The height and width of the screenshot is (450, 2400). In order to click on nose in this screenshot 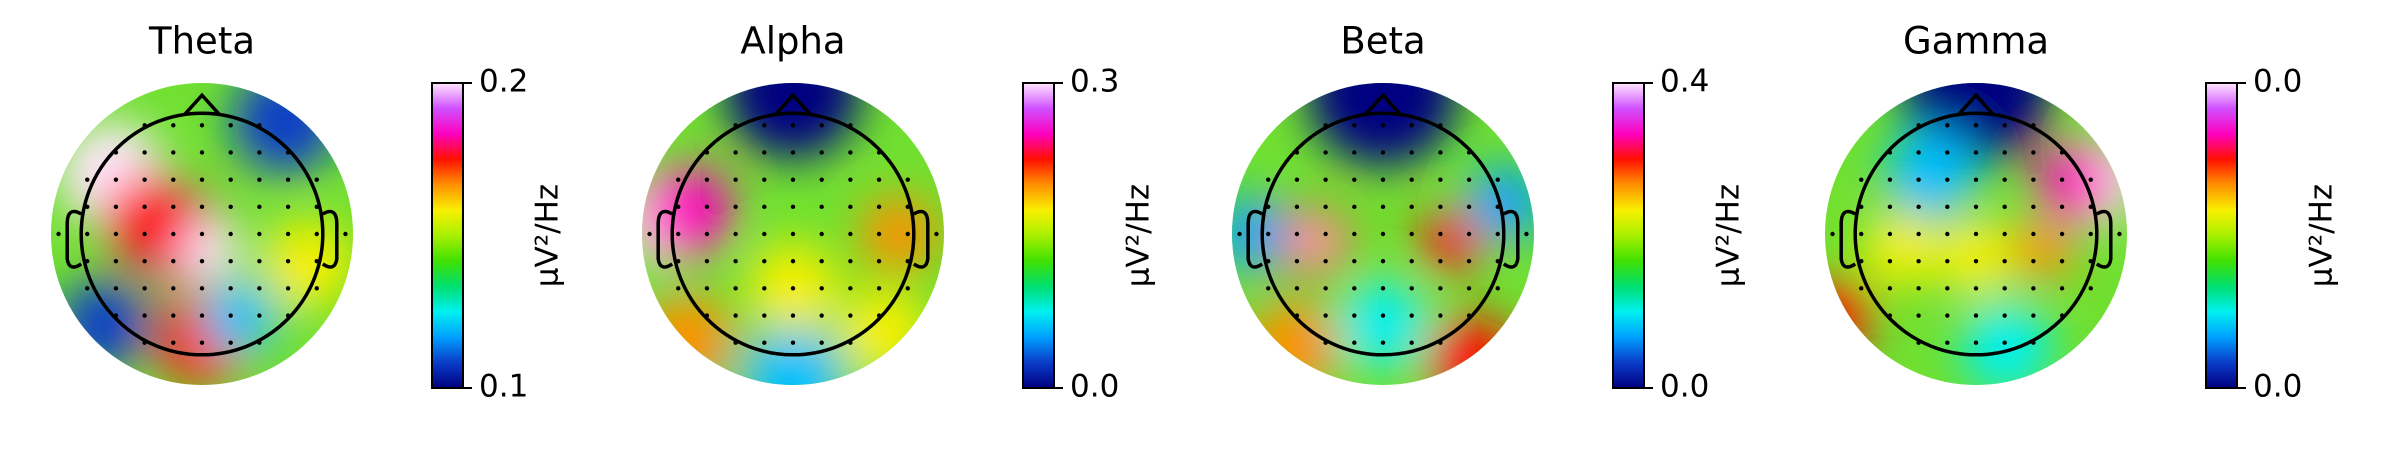, I will do `click(1383, 104)`.